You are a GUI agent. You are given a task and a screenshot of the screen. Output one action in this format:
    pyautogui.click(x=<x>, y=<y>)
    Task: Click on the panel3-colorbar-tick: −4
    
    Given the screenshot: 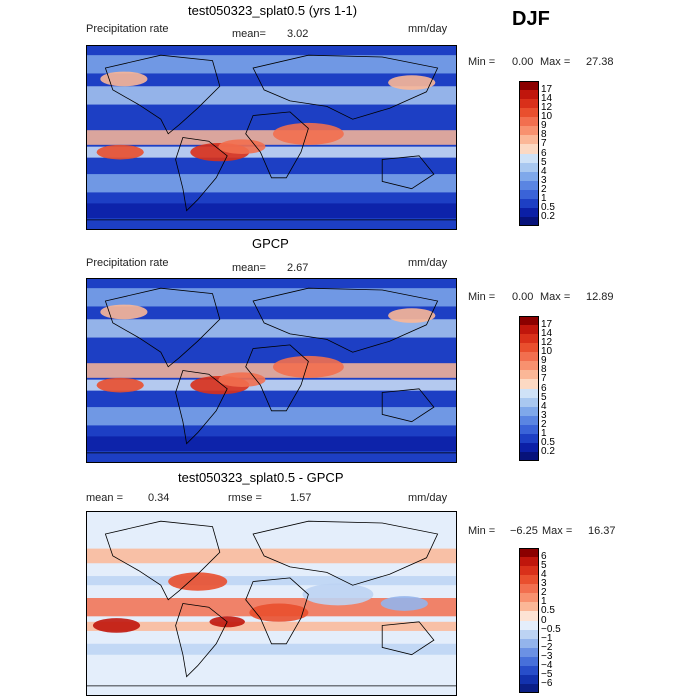 What is the action you would take?
    pyautogui.click(x=547, y=665)
    